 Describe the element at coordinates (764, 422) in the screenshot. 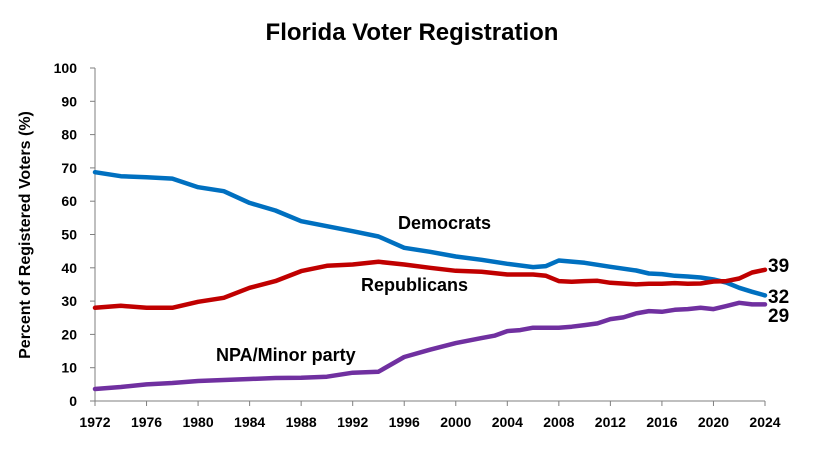

I see `x-tick-label: 2024` at that location.